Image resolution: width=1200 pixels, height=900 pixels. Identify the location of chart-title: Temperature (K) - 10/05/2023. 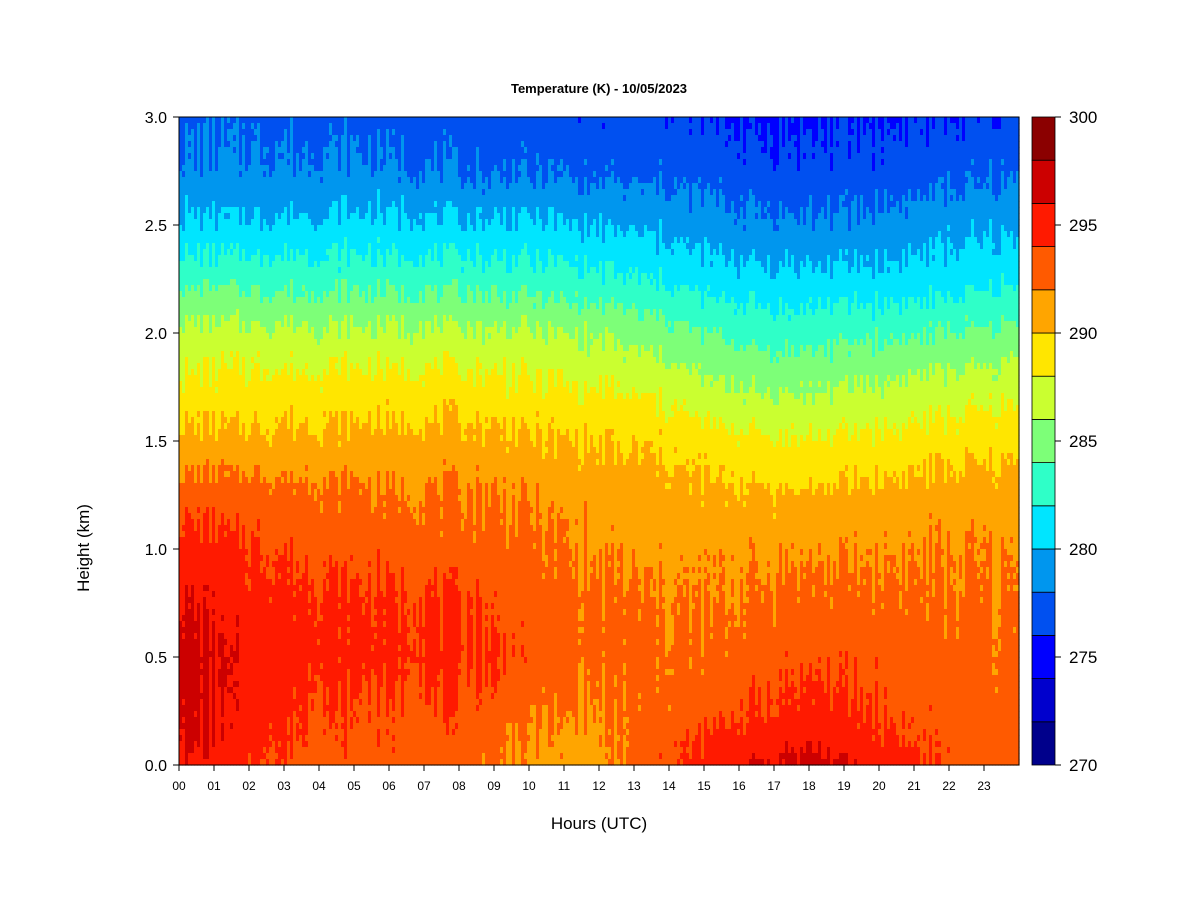
(599, 88).